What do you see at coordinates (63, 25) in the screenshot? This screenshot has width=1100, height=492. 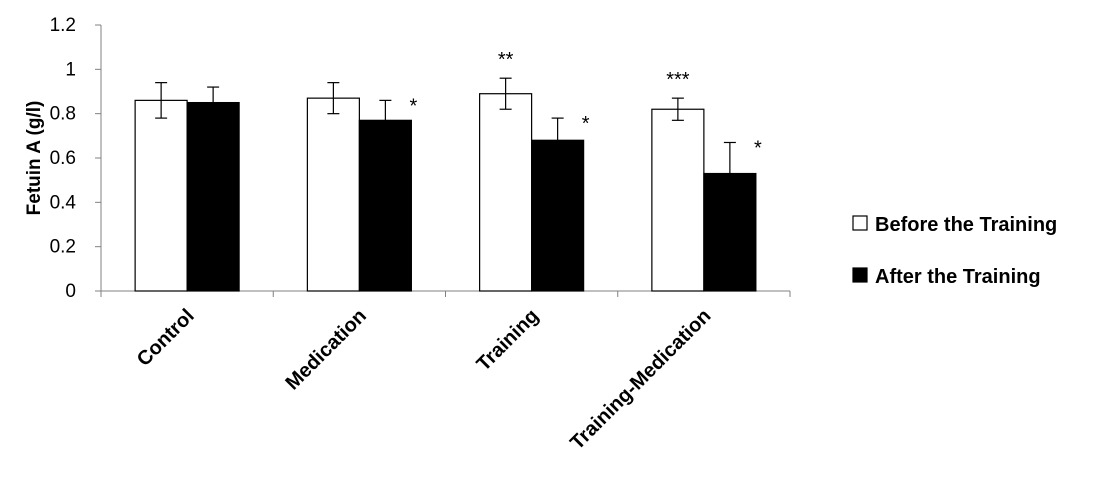 I see `y-tick-label: 1.2` at bounding box center [63, 25].